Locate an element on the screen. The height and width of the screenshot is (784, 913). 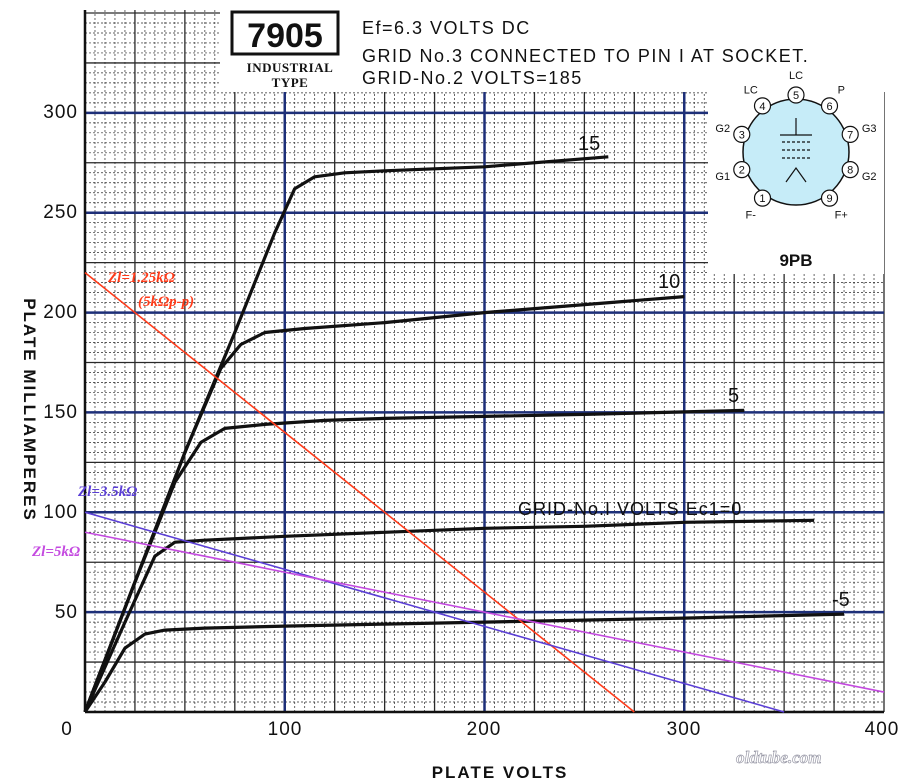
pin-name-3: G2 is located at coordinates (722, 129).